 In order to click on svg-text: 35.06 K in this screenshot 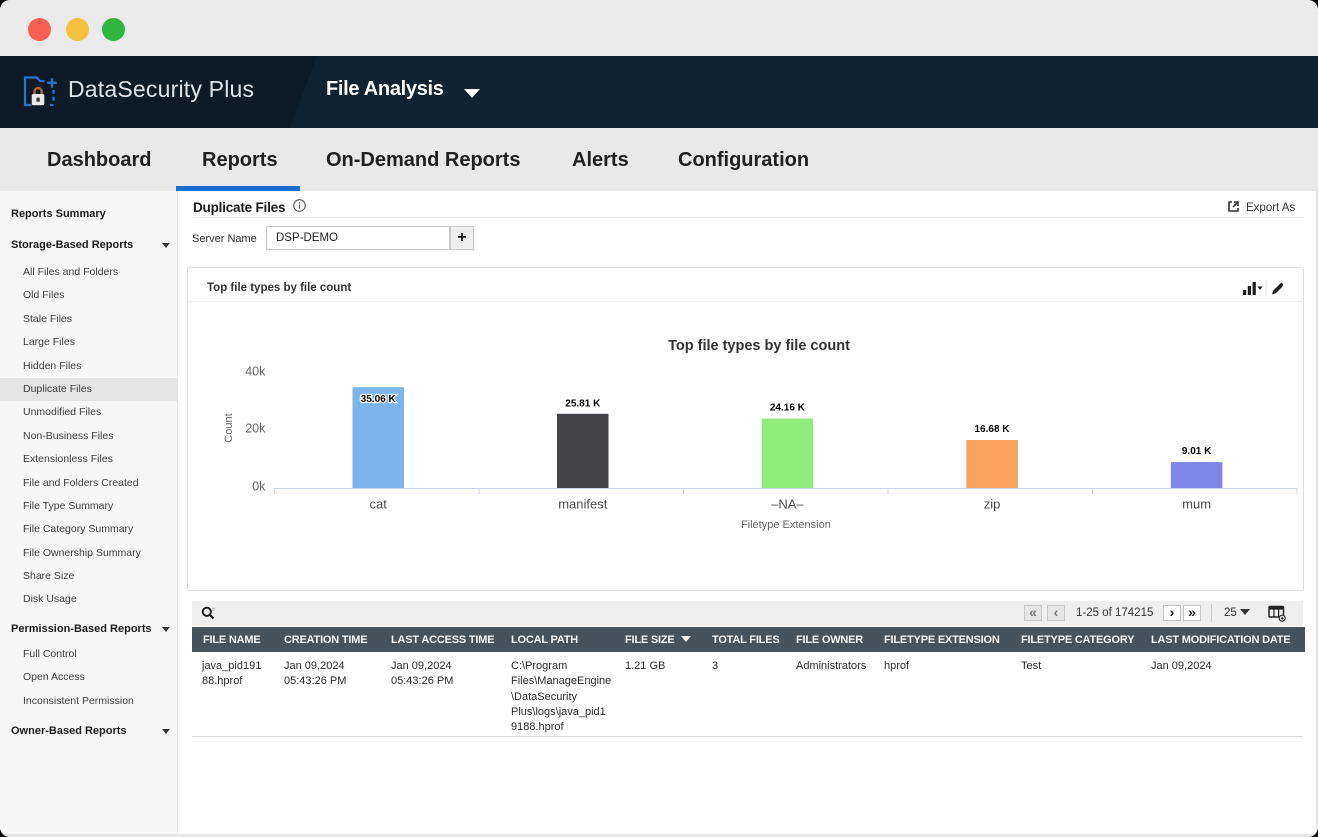, I will do `click(379, 399)`.